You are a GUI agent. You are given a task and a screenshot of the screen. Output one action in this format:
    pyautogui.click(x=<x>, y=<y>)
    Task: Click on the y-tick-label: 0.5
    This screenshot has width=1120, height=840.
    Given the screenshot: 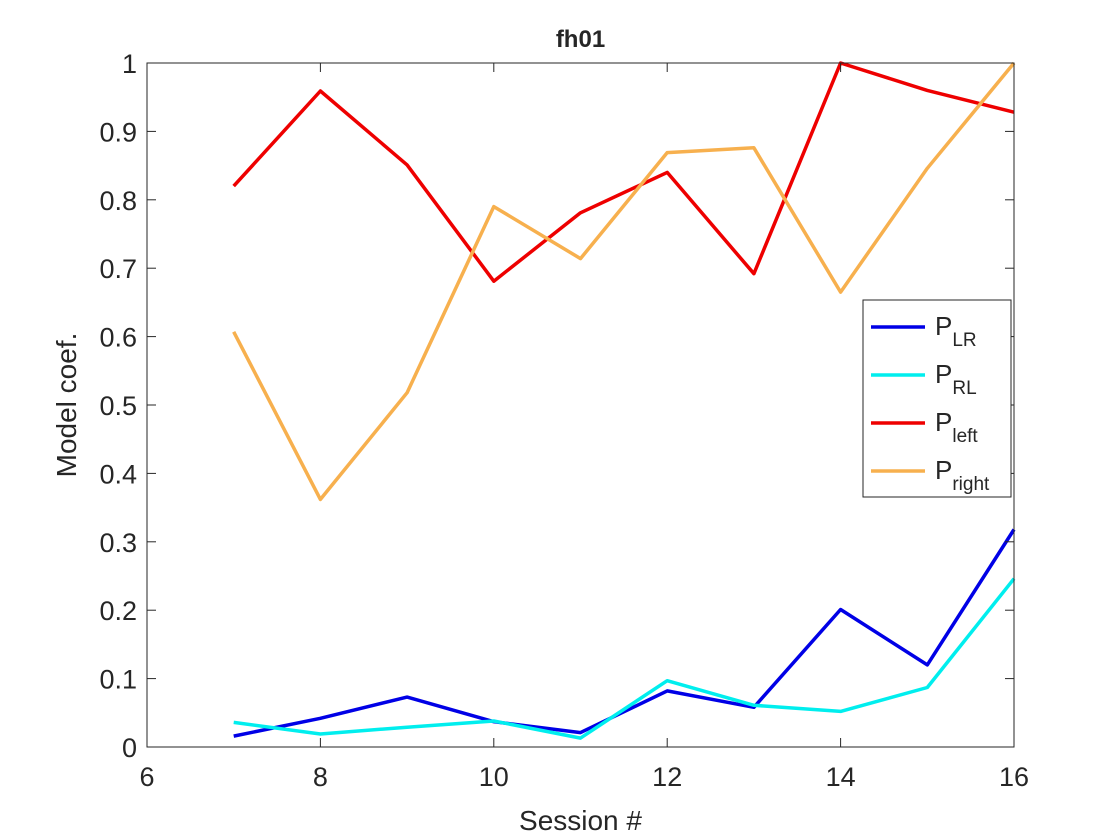 What is the action you would take?
    pyautogui.click(x=118, y=406)
    